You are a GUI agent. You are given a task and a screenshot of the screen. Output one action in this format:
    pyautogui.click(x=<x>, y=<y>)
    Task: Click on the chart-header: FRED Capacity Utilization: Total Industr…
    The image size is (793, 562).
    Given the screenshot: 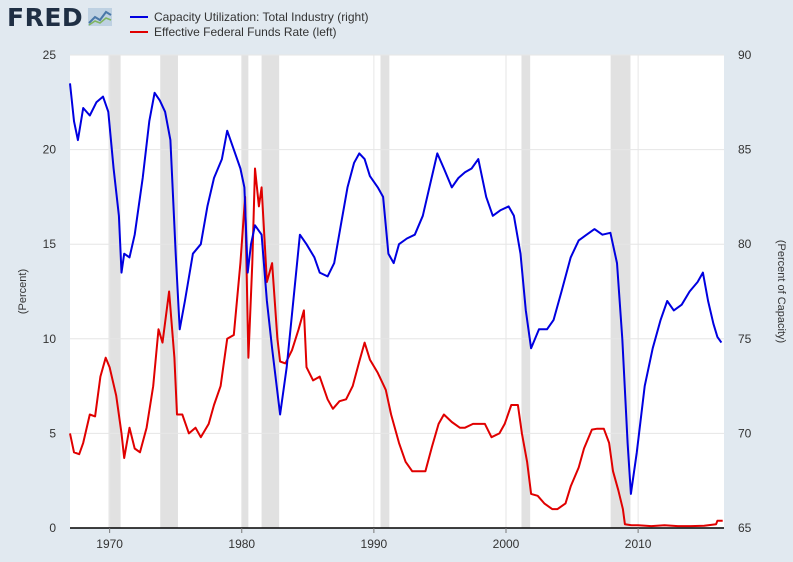 What is the action you would take?
    pyautogui.click(x=396, y=23)
    